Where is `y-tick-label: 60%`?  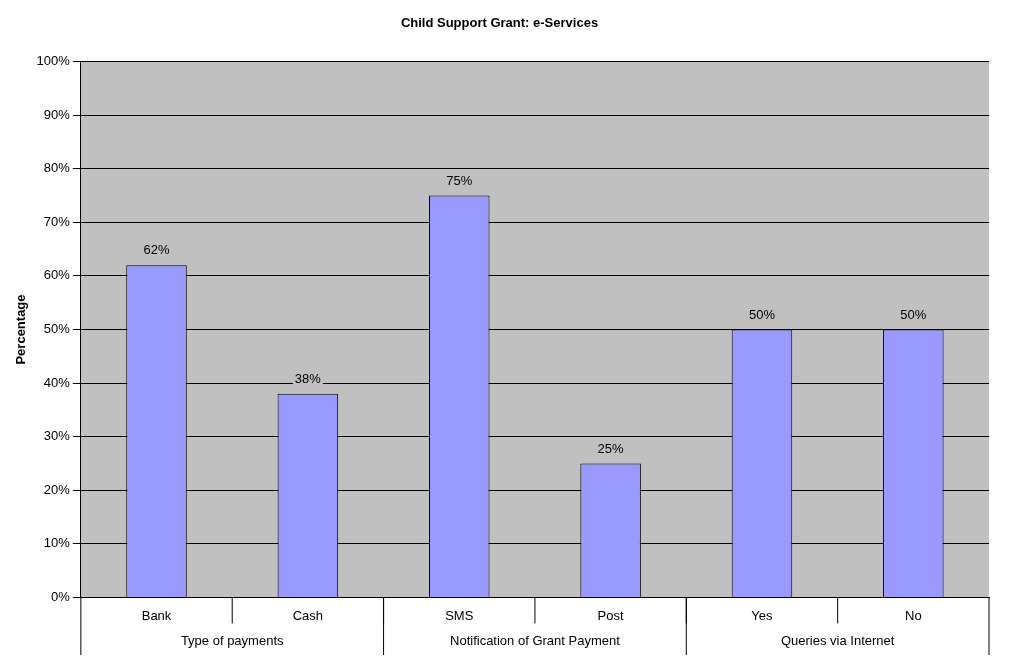 y-tick-label: 60% is located at coordinates (57, 275).